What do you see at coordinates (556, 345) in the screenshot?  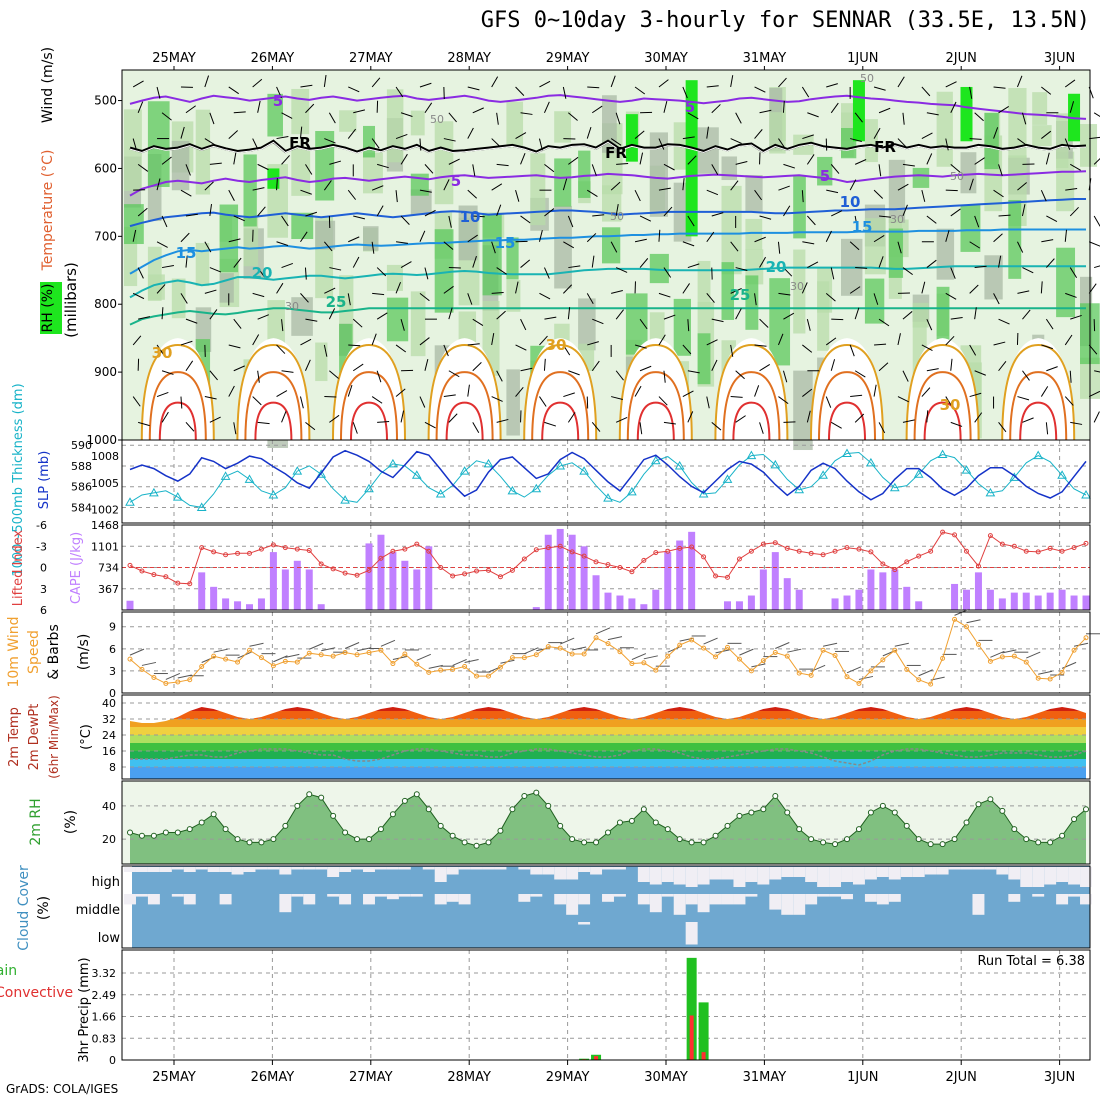 I see `contour-label: 30` at bounding box center [556, 345].